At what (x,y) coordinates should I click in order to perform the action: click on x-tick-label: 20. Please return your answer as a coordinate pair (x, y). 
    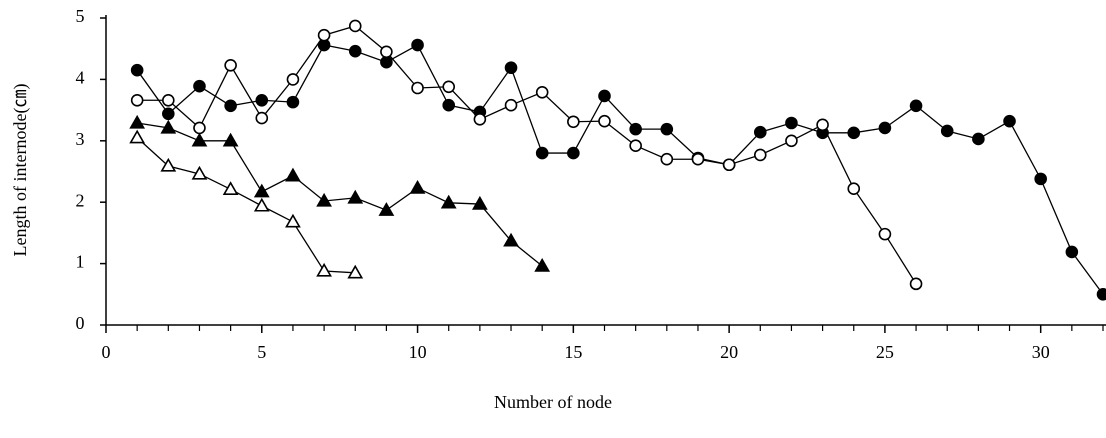
    Looking at the image, I should click on (729, 352).